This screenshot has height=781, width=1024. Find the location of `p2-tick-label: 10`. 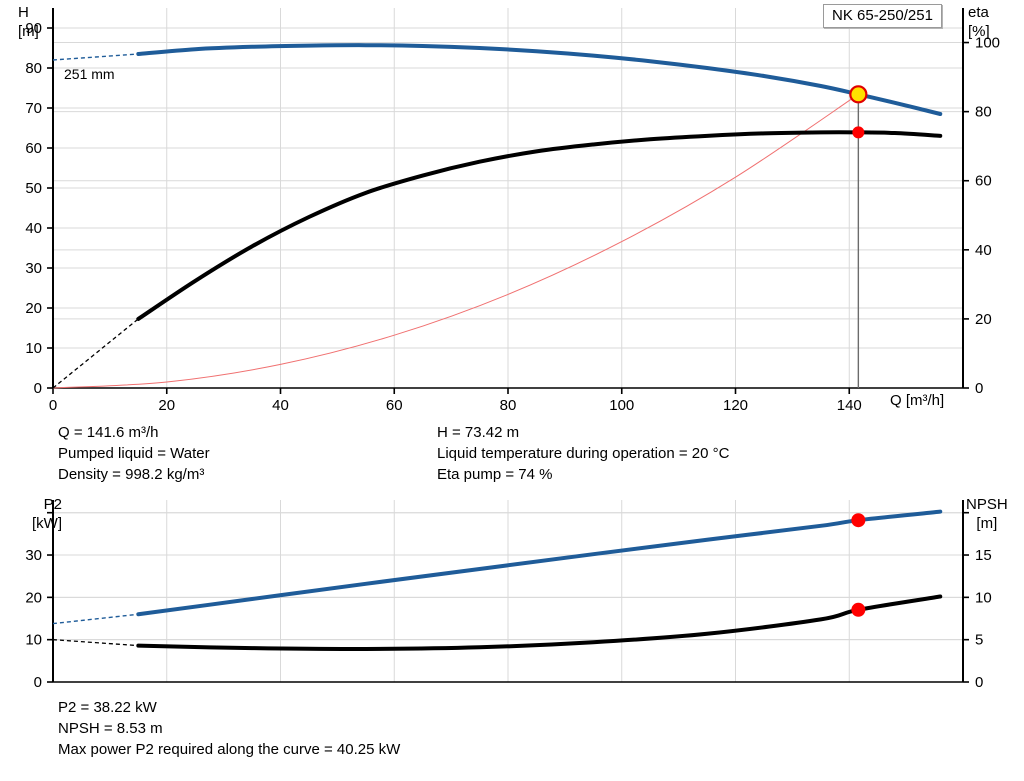

p2-tick-label: 10 is located at coordinates (33, 640).